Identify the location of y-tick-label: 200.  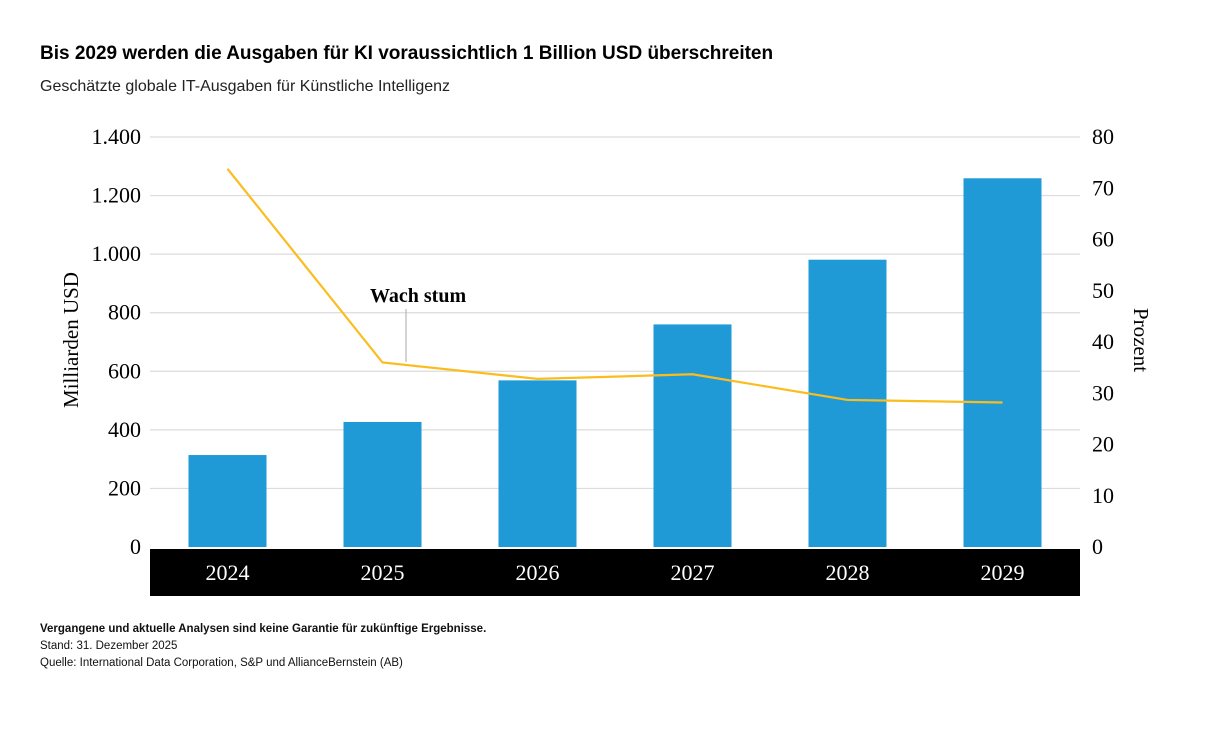
(124, 487).